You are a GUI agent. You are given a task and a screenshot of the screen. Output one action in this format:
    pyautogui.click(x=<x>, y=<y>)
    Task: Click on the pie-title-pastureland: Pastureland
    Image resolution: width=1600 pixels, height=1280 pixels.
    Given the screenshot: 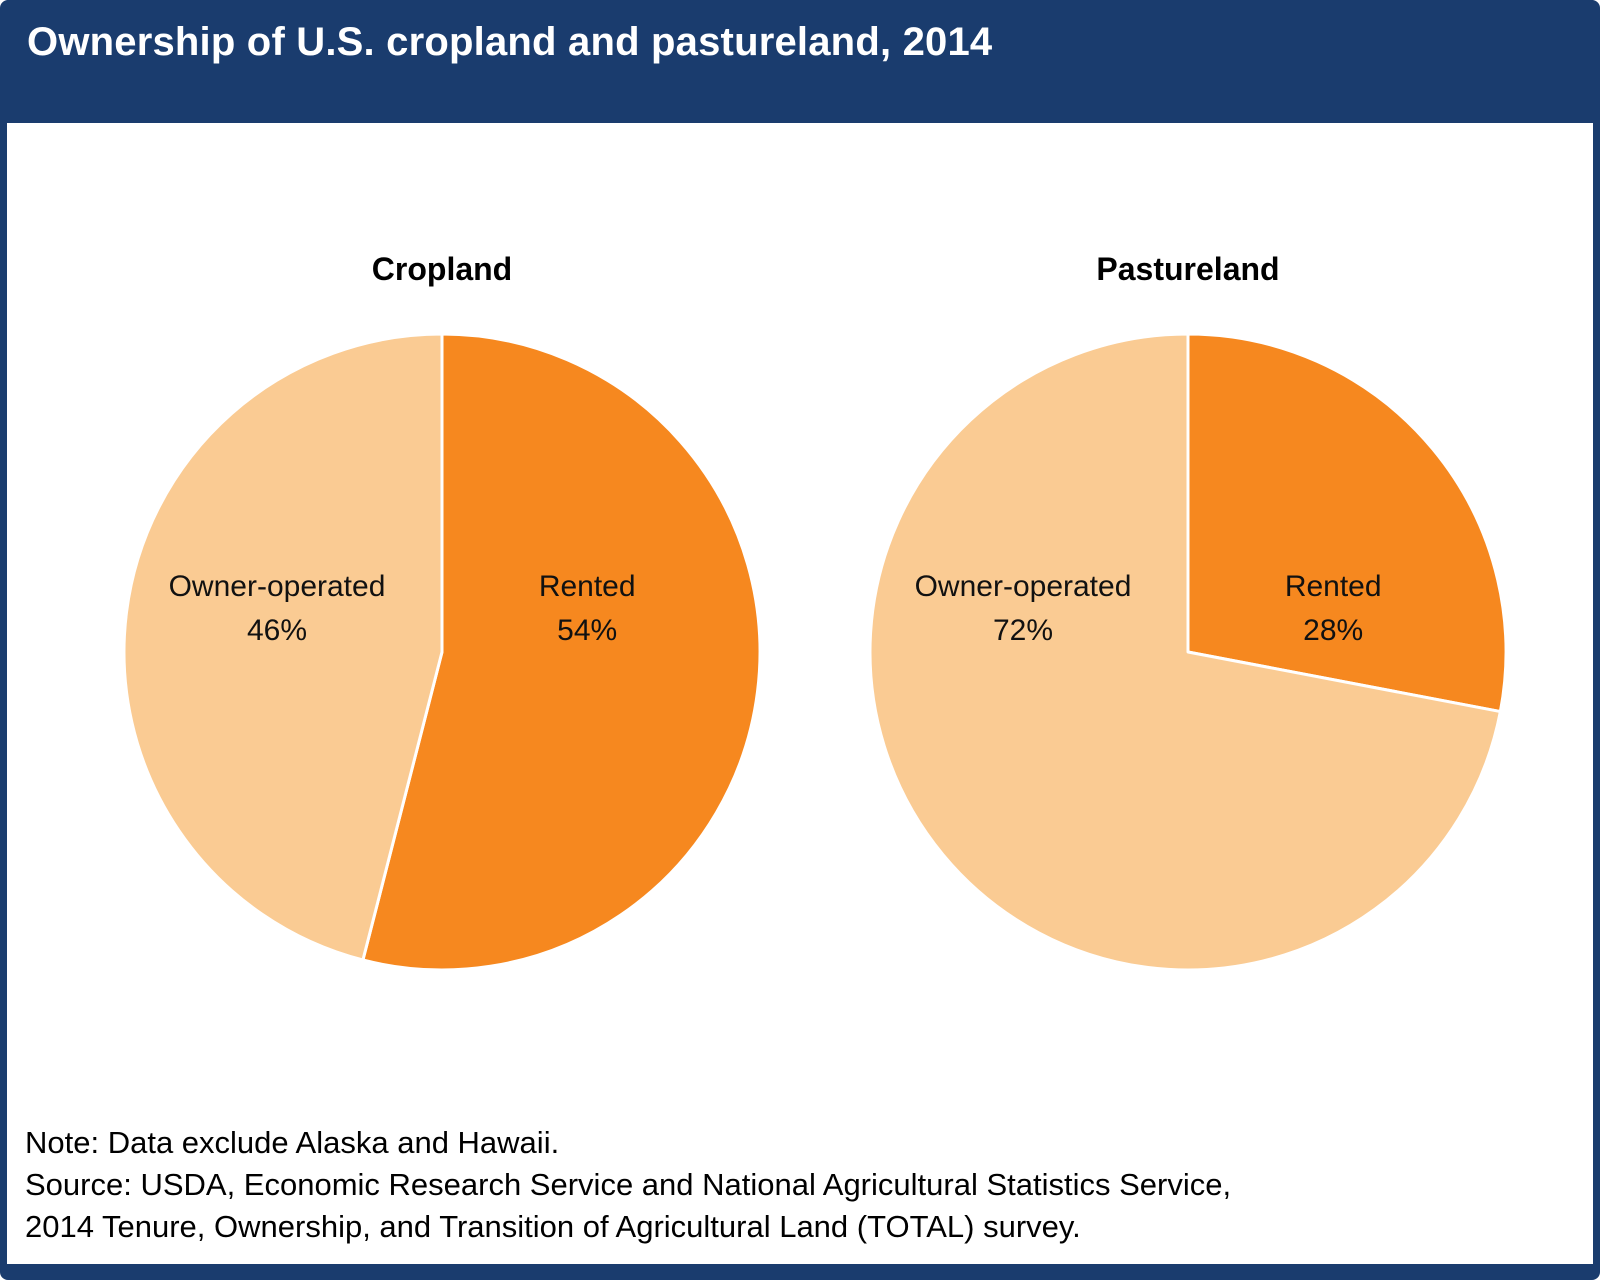 What is the action you would take?
    pyautogui.click(x=1188, y=269)
    